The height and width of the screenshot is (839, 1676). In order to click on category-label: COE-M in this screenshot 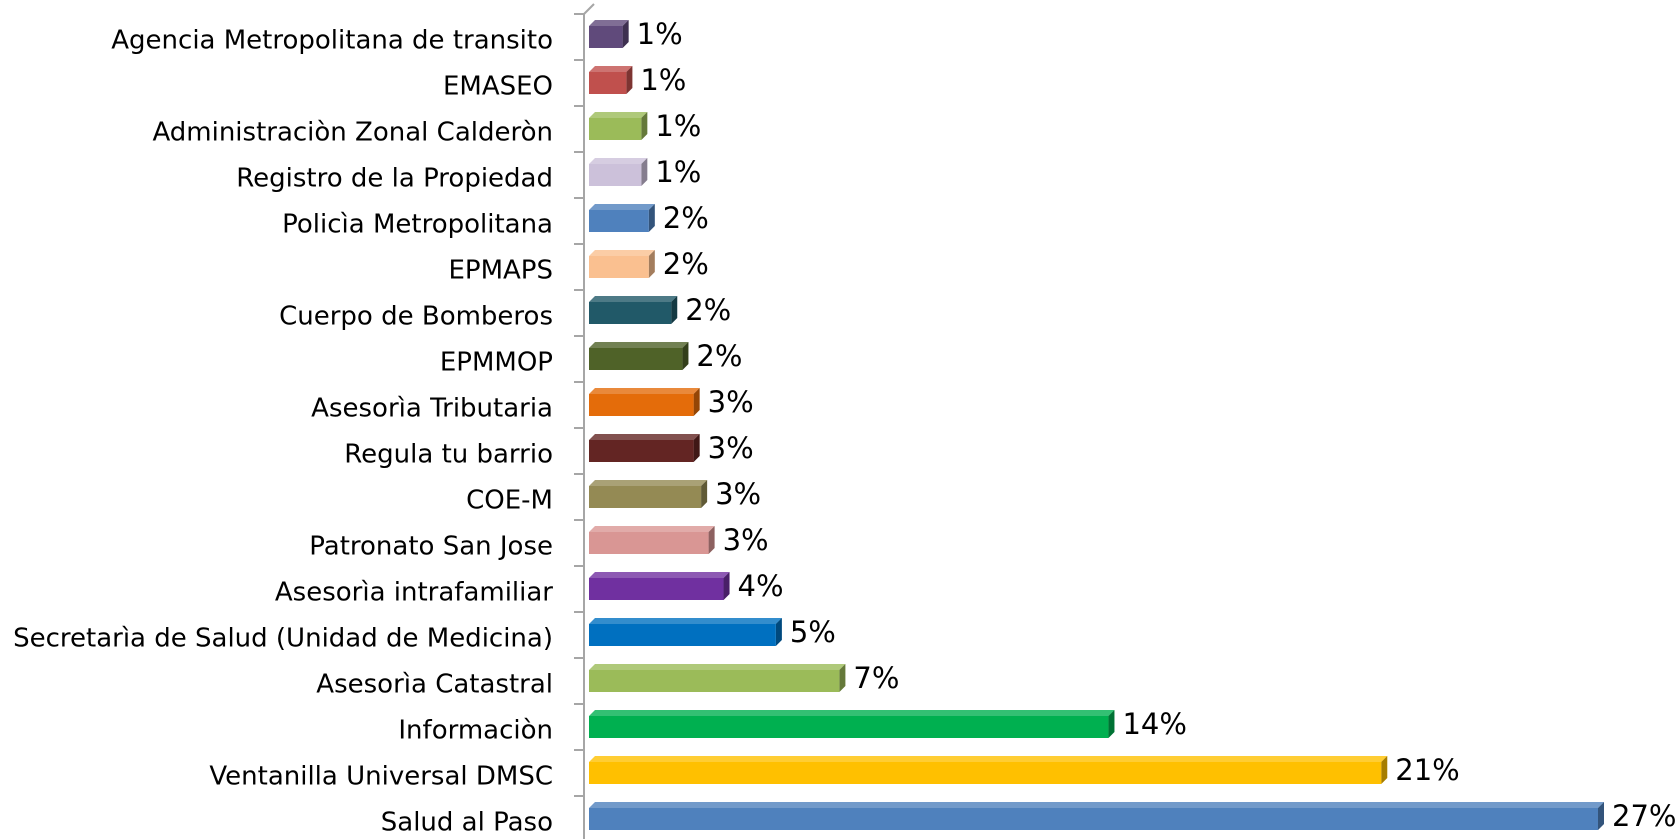, I will do `click(509, 501)`.